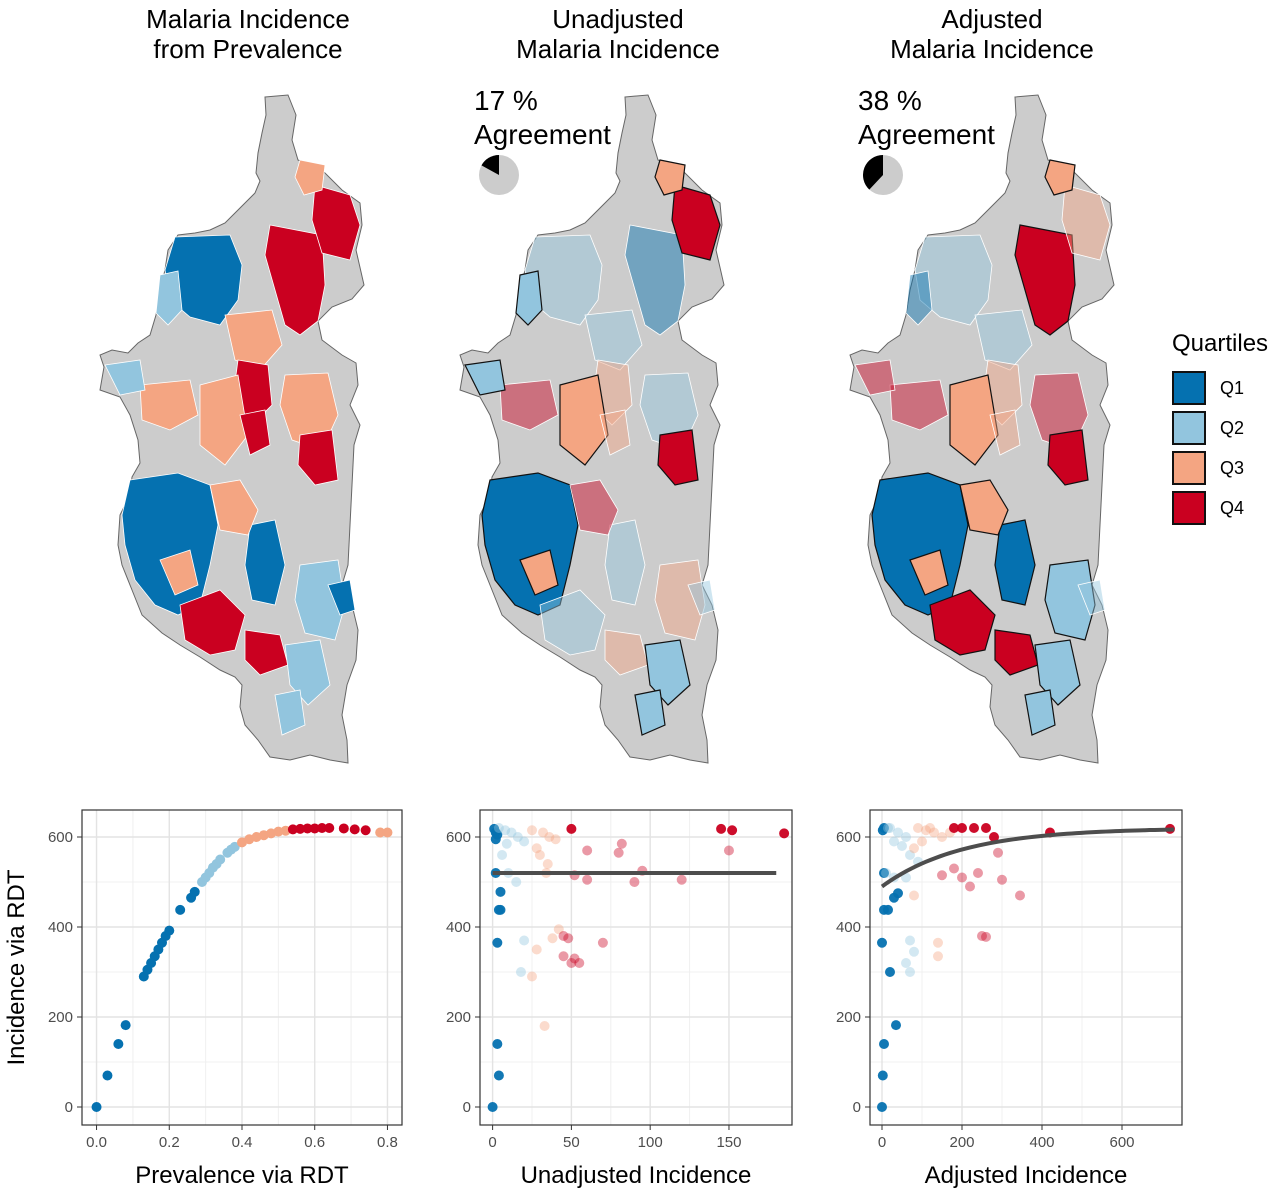 The height and width of the screenshot is (1192, 1280). What do you see at coordinates (1232, 427) in the screenshot?
I see `legend-label: Q2` at bounding box center [1232, 427].